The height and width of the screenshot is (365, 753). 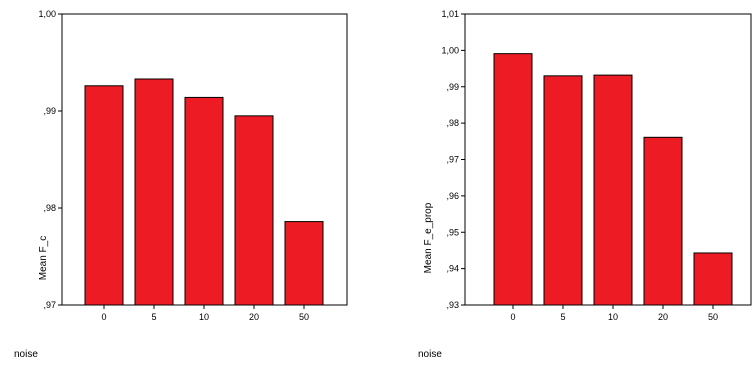 I want to click on y-tick-label: 1,01, so click(x=450, y=14).